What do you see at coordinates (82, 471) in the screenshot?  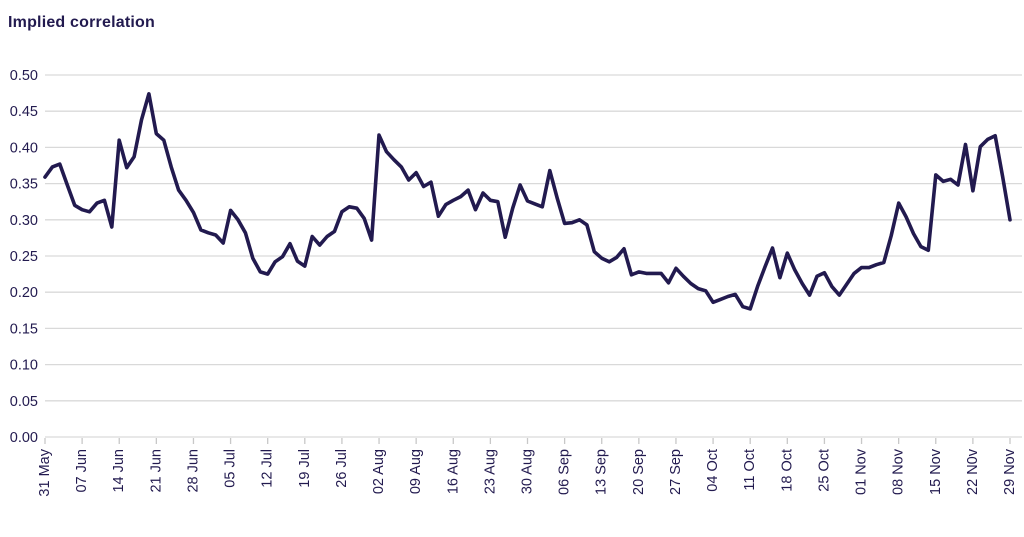 I see `x-axis-tick-label: 07 Jun` at bounding box center [82, 471].